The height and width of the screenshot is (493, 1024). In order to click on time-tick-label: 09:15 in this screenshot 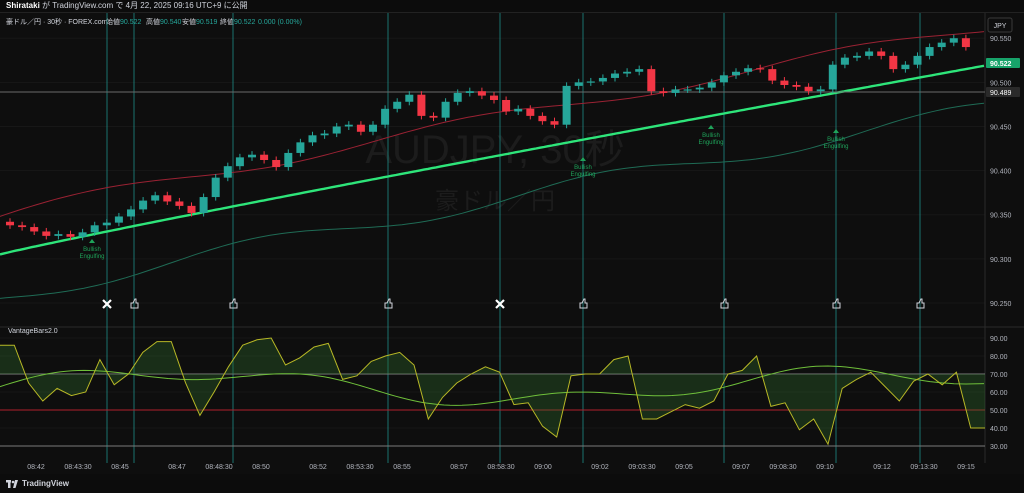, I will do `click(966, 467)`.